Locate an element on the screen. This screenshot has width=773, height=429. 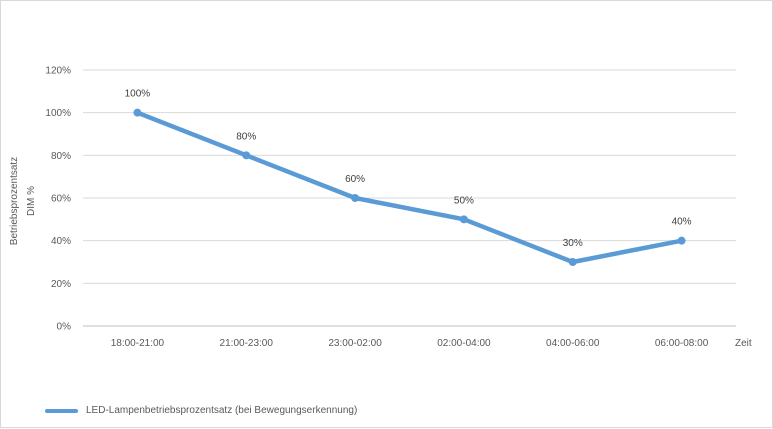
x-tick-label: 04:00-06:00 is located at coordinates (573, 343).